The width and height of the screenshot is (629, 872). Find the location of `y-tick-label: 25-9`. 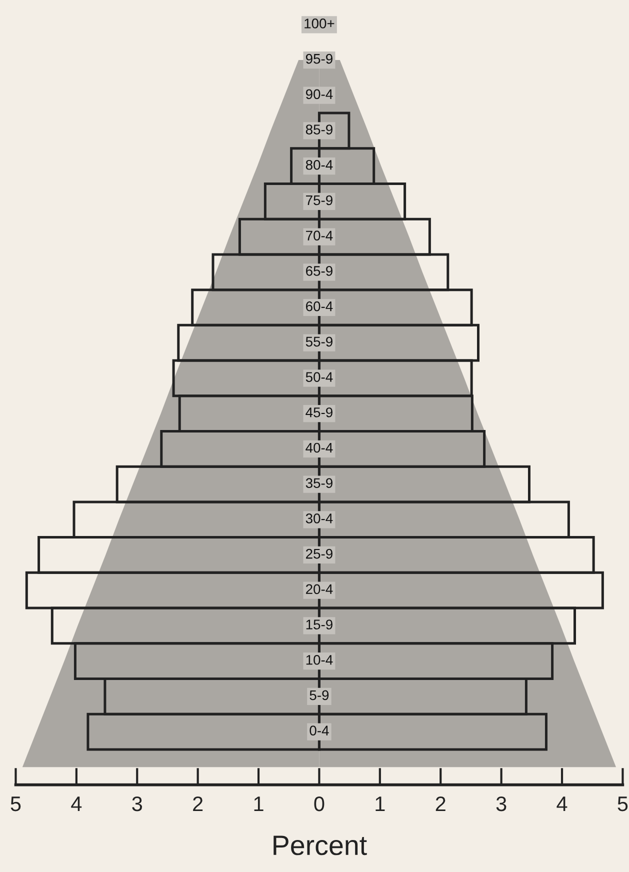

y-tick-label: 25-9 is located at coordinates (319, 553).